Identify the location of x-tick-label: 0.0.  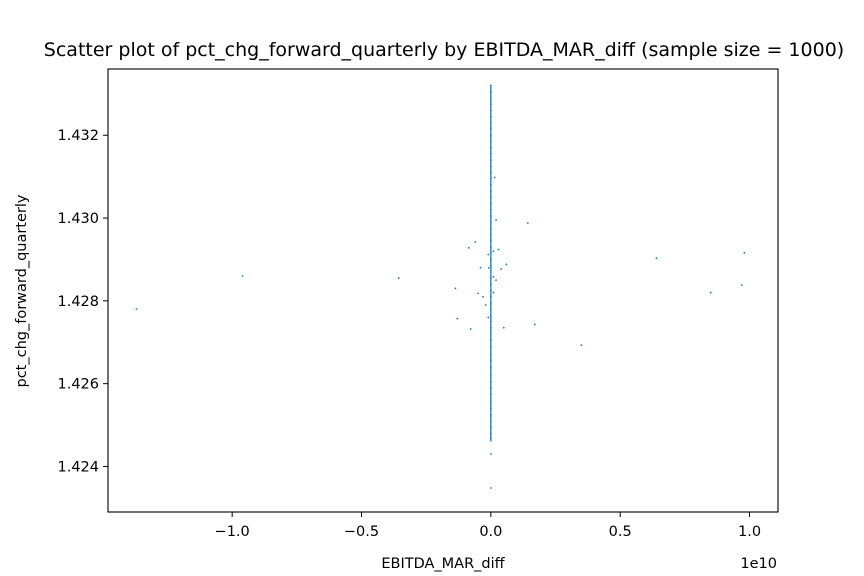
(490, 532).